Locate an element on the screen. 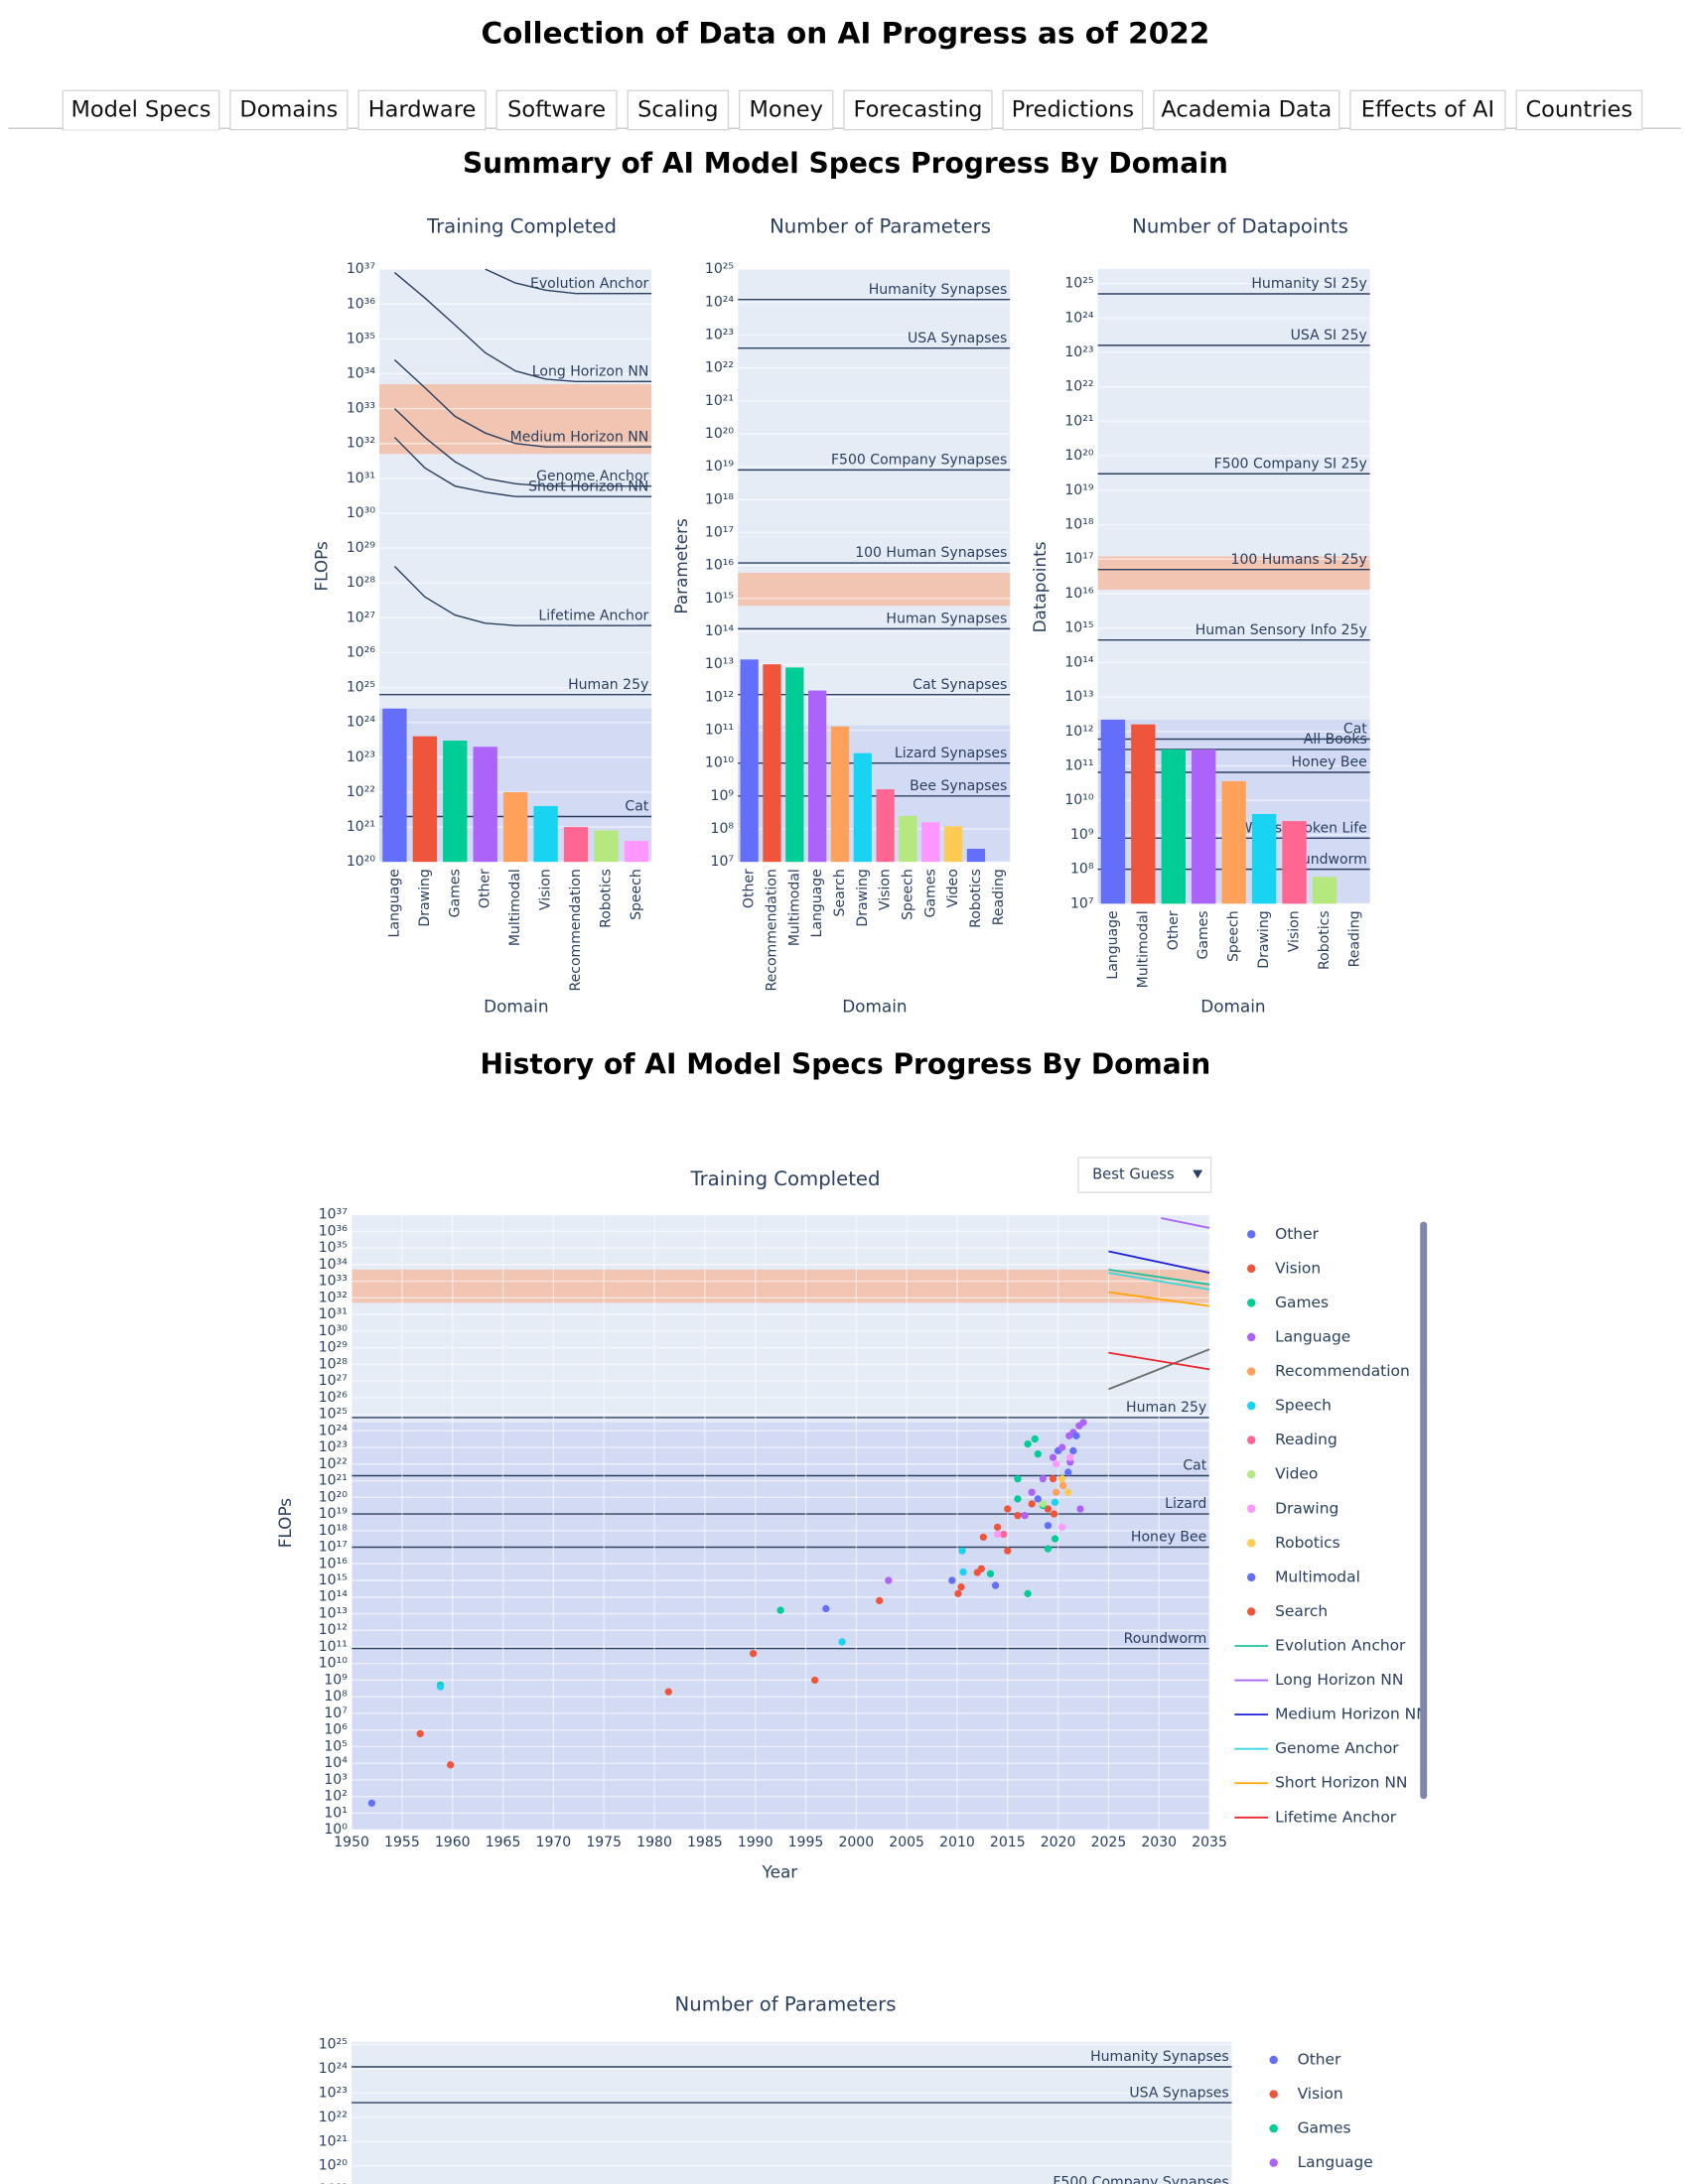 The image size is (1688, 2184). x-tick-label: 2030 is located at coordinates (1159, 1842).